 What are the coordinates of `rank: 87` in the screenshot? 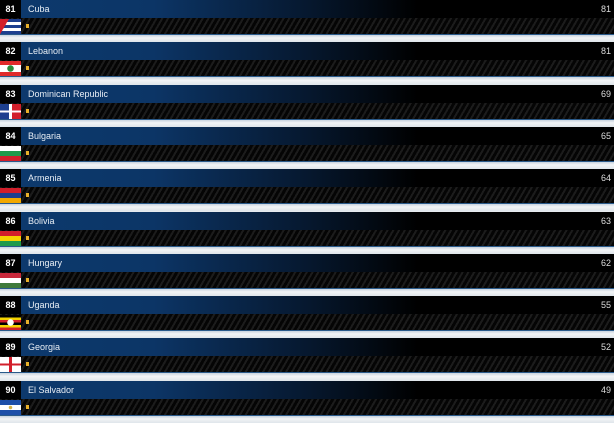 It's located at (10, 262).